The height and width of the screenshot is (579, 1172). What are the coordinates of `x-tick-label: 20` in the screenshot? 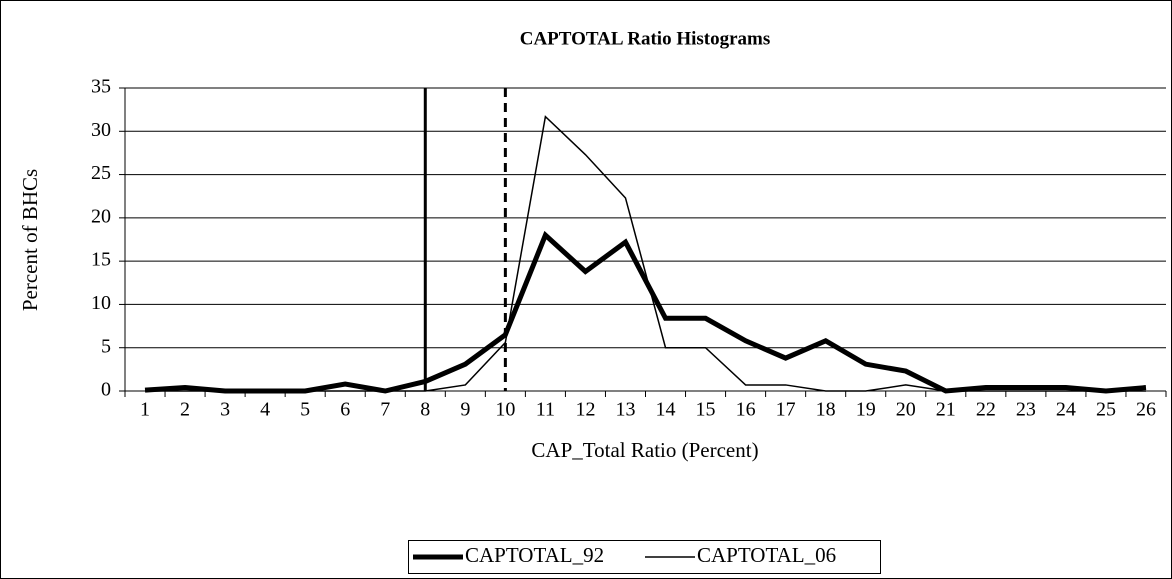 It's located at (906, 410).